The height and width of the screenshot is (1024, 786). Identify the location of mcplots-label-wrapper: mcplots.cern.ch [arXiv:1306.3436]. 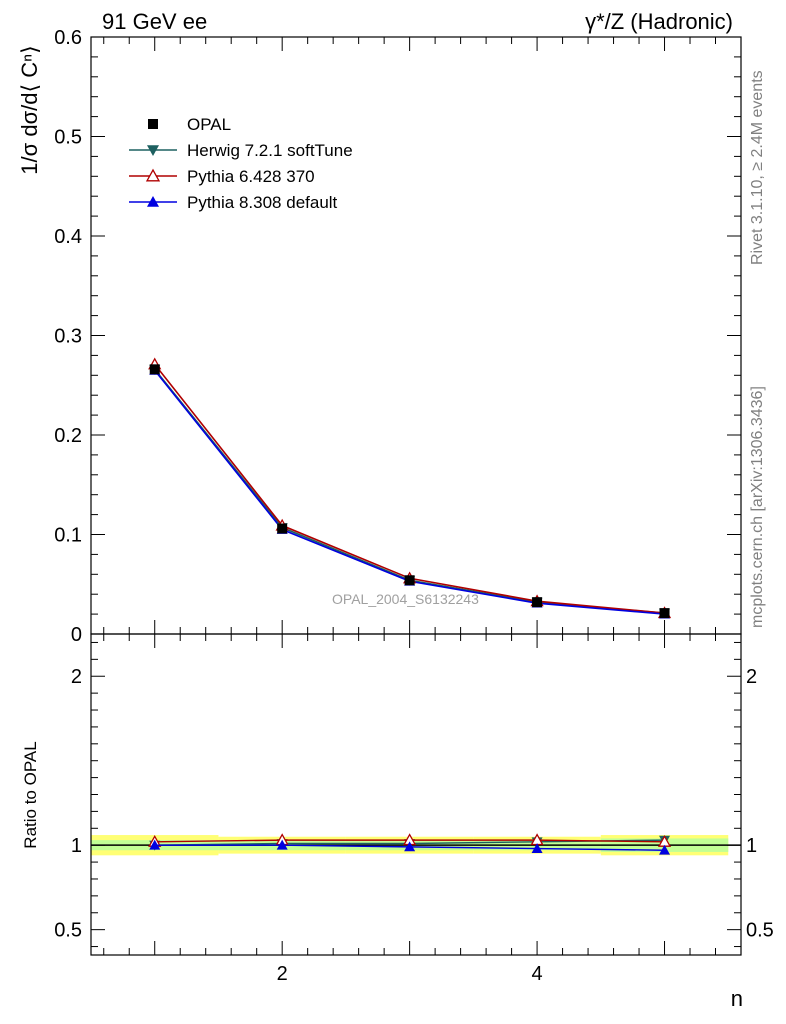
(757, 507).